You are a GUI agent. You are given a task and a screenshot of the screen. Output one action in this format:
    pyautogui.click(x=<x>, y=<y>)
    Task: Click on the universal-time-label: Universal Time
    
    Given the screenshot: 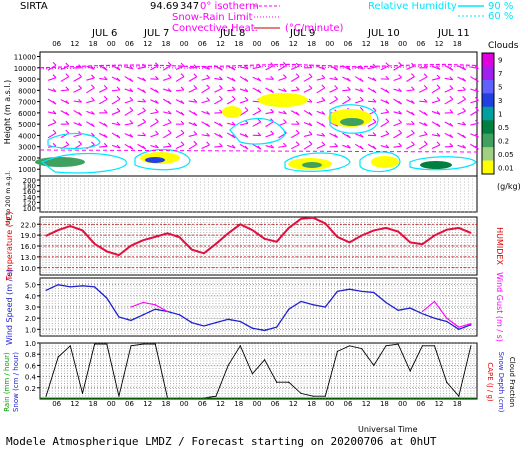 What is the action you would take?
    pyautogui.click(x=388, y=429)
    